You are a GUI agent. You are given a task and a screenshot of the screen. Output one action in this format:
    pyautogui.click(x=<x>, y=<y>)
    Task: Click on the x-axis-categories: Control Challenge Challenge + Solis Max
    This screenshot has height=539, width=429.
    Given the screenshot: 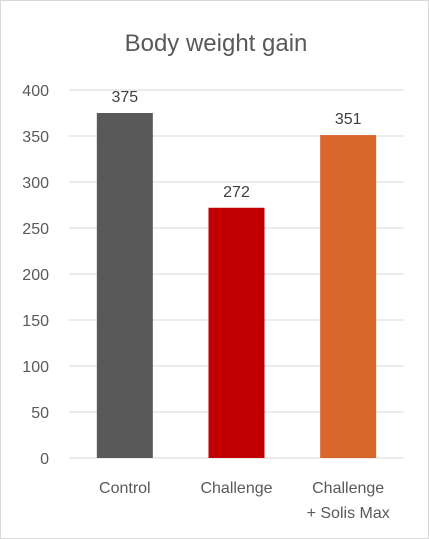 What is the action you would take?
    pyautogui.click(x=244, y=501)
    